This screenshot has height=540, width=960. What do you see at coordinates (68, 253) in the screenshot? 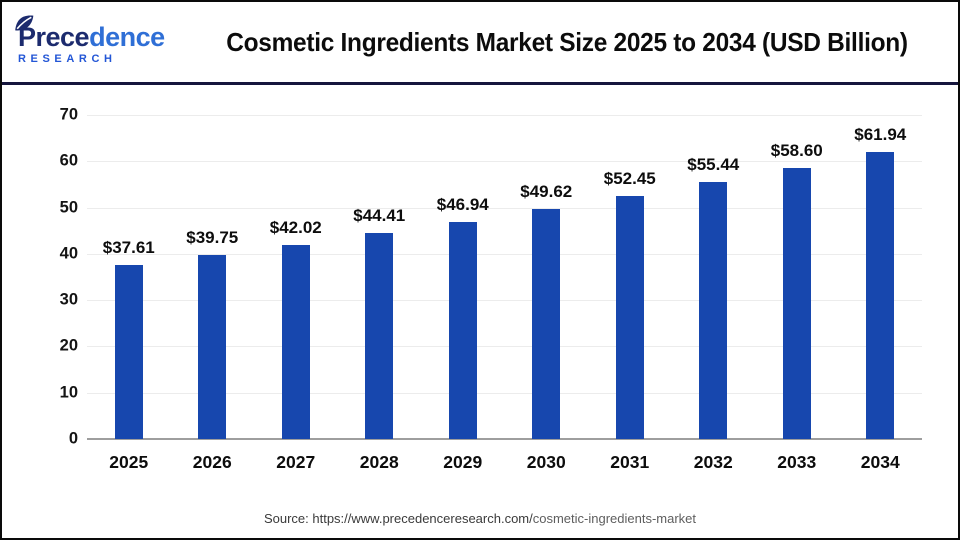
I see `y-tick-label-40: 40` at bounding box center [68, 253].